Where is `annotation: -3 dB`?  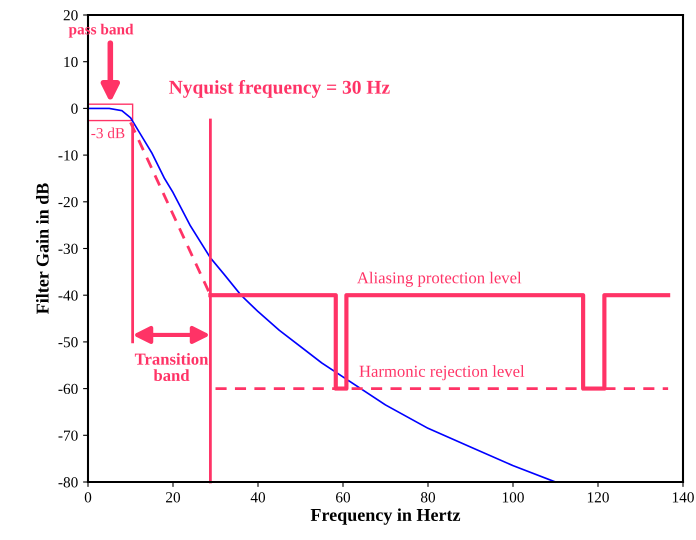
annotation: -3 dB is located at coordinates (107, 133).